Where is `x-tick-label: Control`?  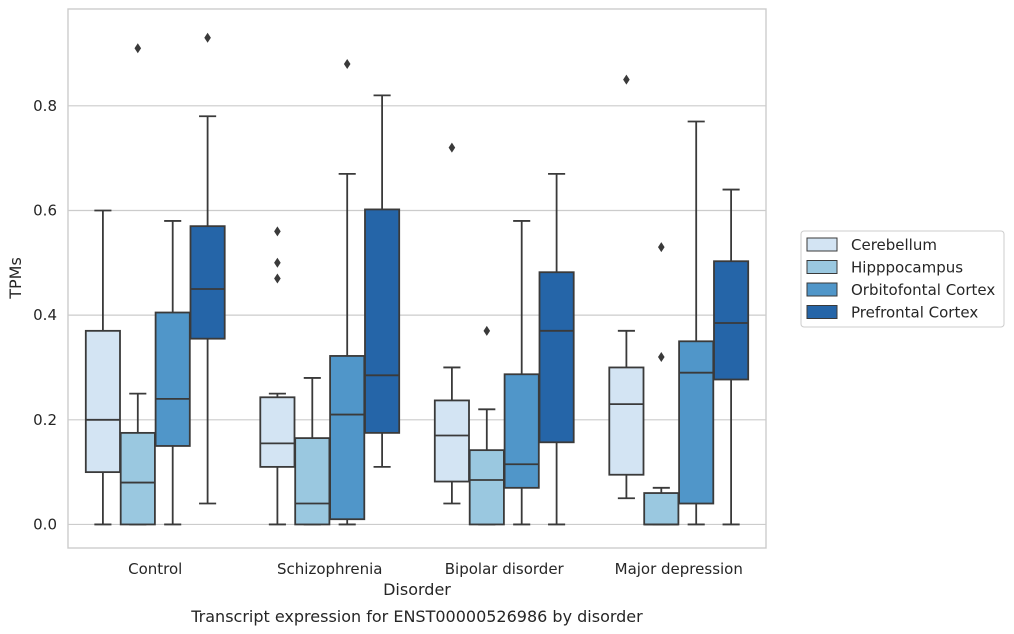
x-tick-label: Control is located at coordinates (155, 569).